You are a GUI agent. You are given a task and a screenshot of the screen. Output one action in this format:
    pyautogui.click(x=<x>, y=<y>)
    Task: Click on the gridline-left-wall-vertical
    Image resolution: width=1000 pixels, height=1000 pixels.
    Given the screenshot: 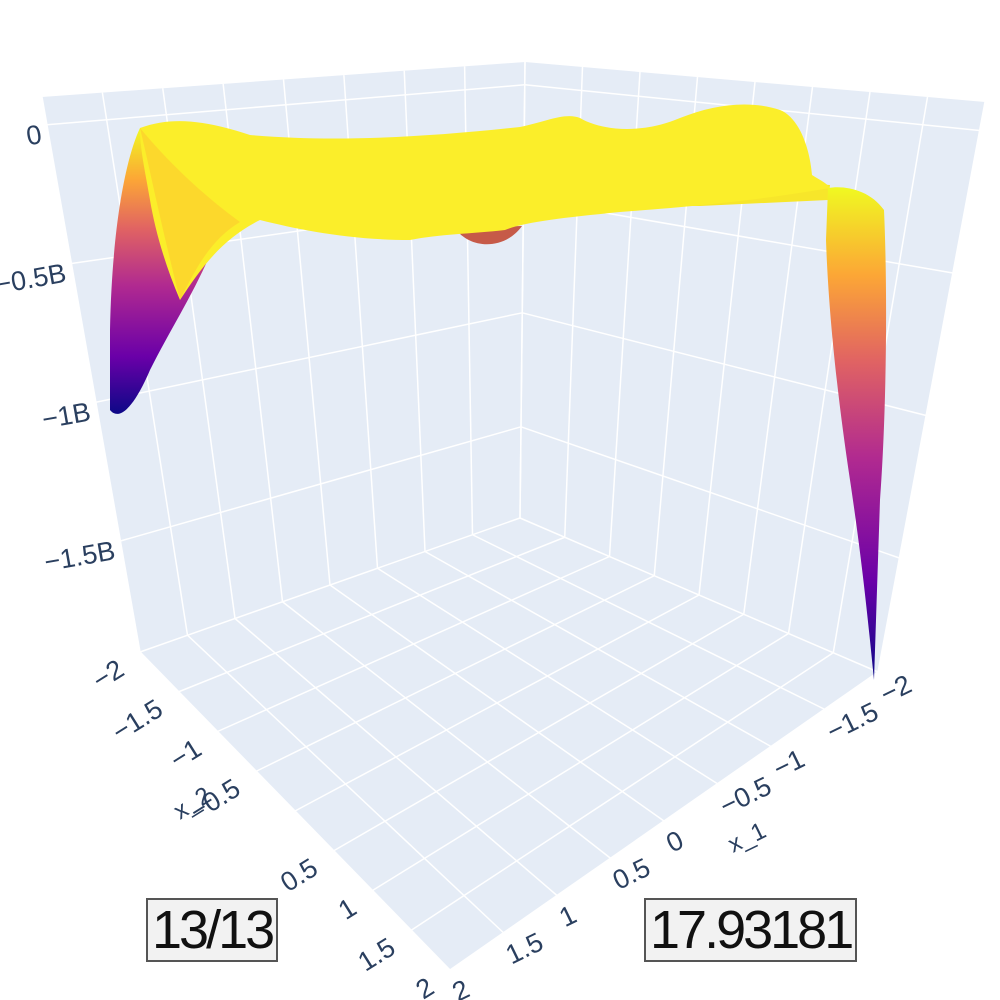 What is the action you would take?
    pyautogui.click(x=91, y=374)
    